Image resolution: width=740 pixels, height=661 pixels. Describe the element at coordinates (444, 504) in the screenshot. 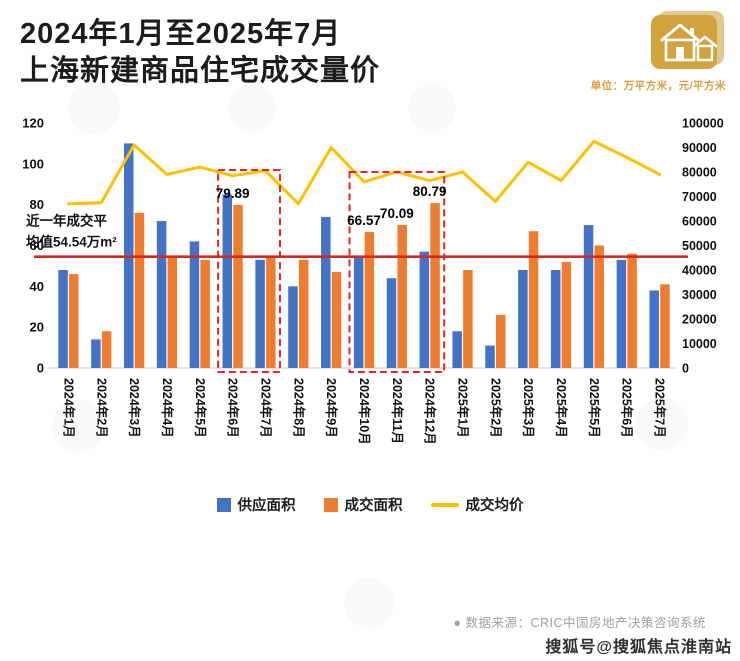

I see `price-swatch` at that location.